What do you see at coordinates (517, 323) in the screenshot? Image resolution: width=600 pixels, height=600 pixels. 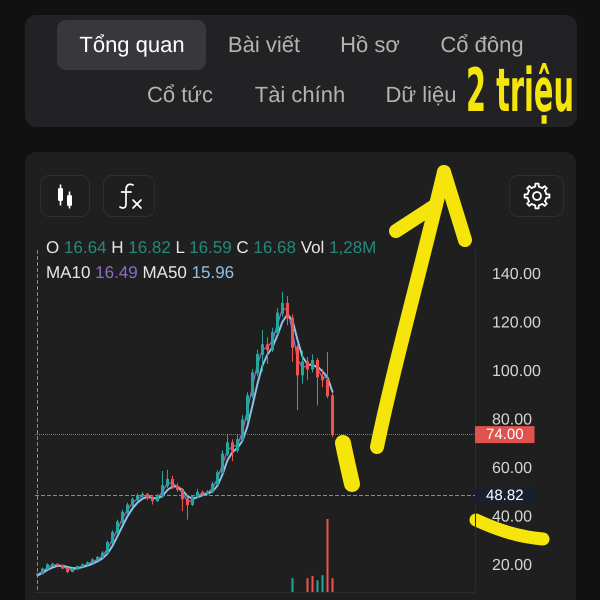 I see `y-tick-label: 120.00` at bounding box center [517, 323].